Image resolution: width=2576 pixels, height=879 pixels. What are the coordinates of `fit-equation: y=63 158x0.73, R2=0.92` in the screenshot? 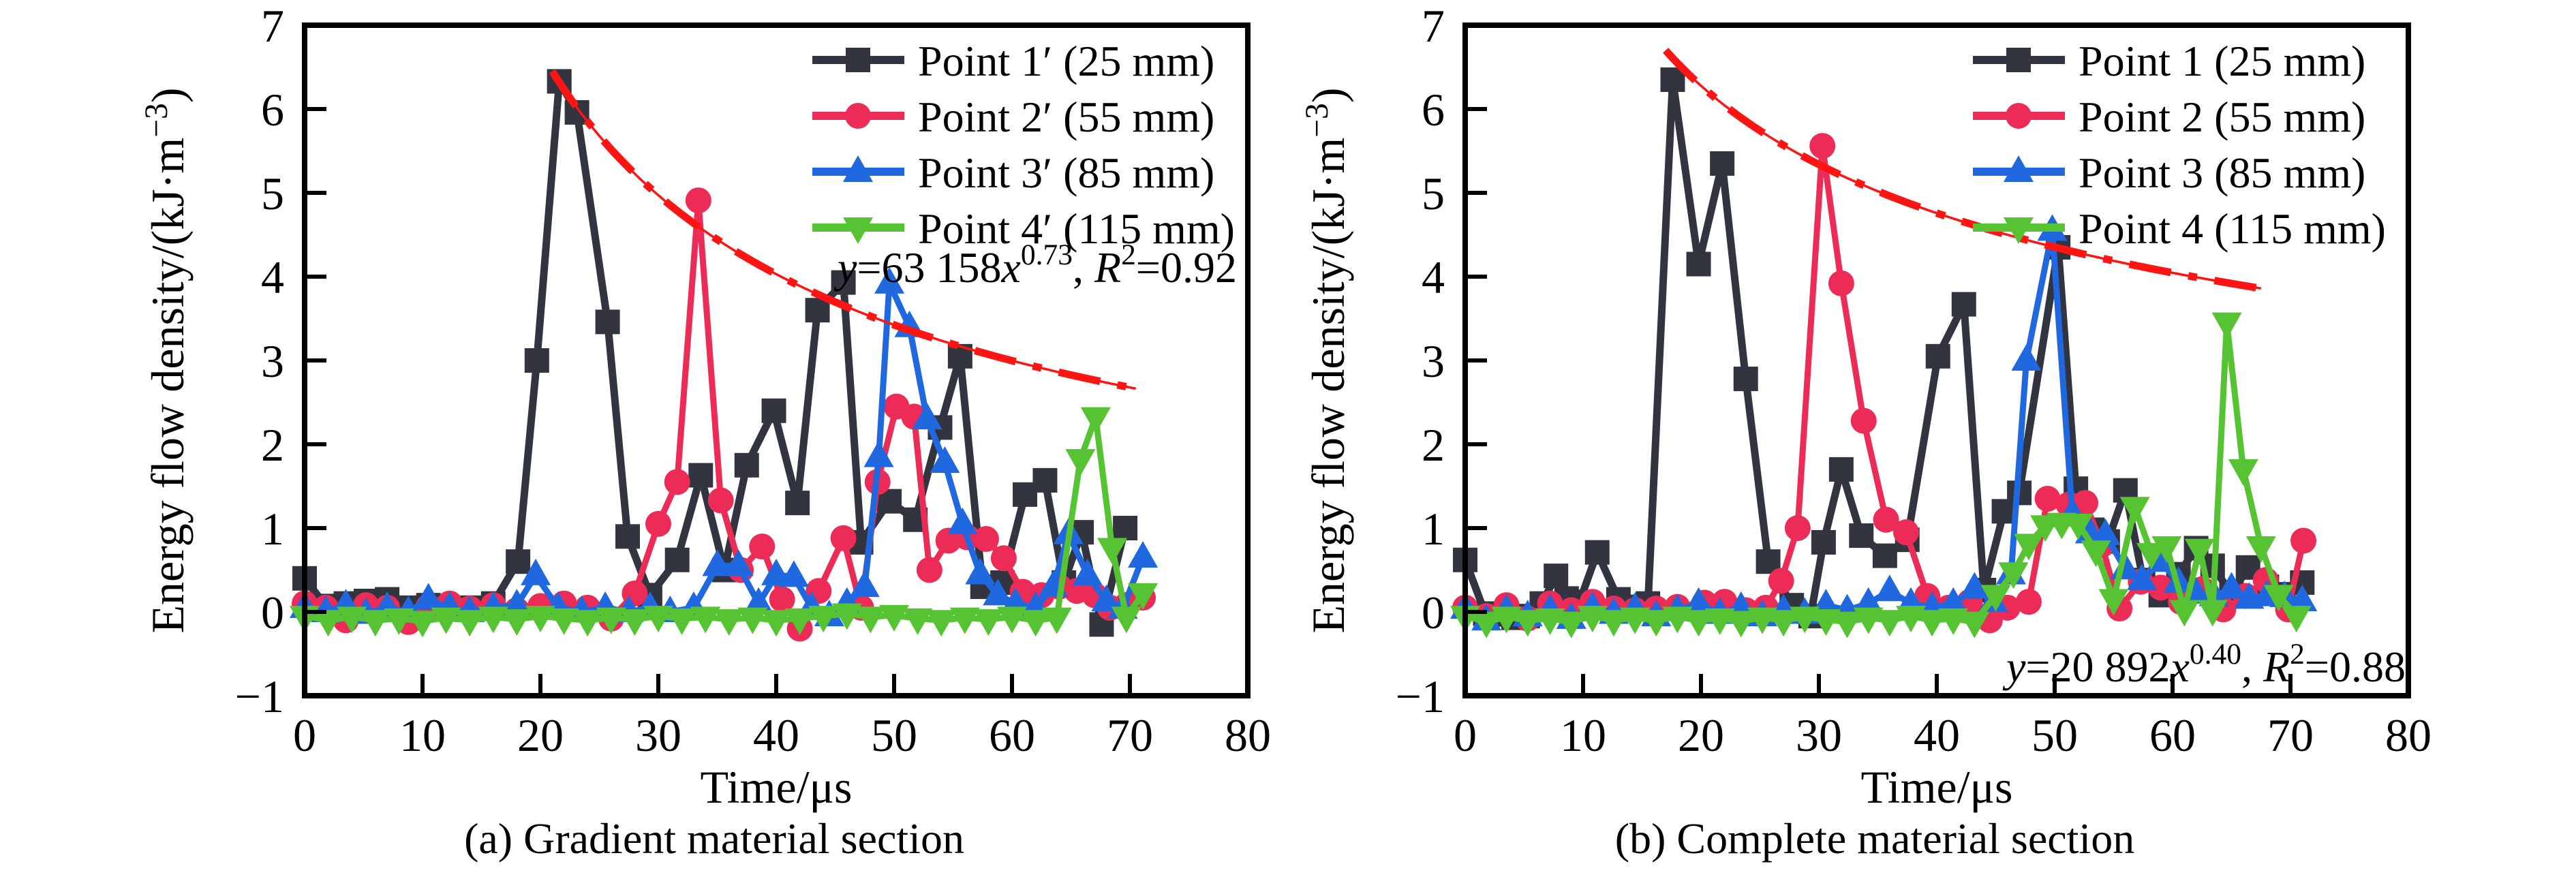 It's located at (1035, 265).